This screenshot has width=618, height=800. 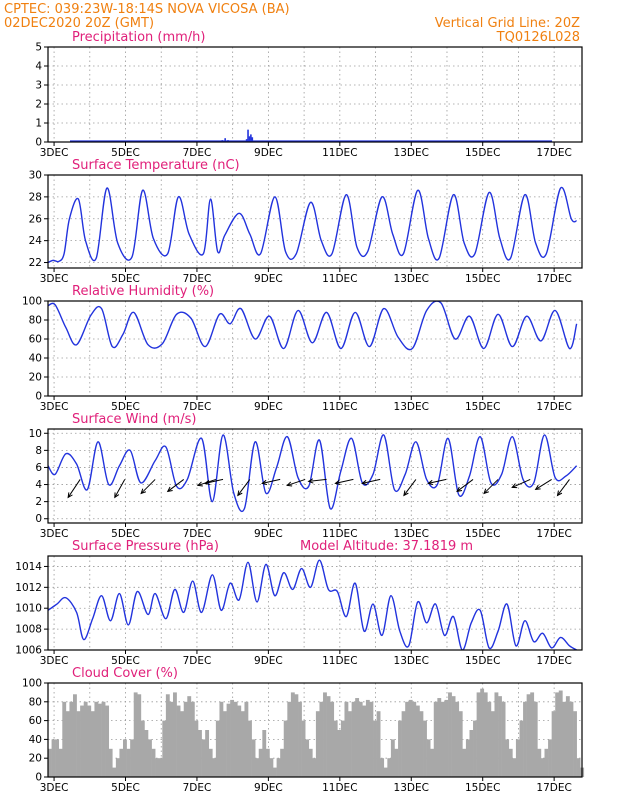 What do you see at coordinates (315, 603) in the screenshot?
I see `panel-frame` at bounding box center [315, 603].